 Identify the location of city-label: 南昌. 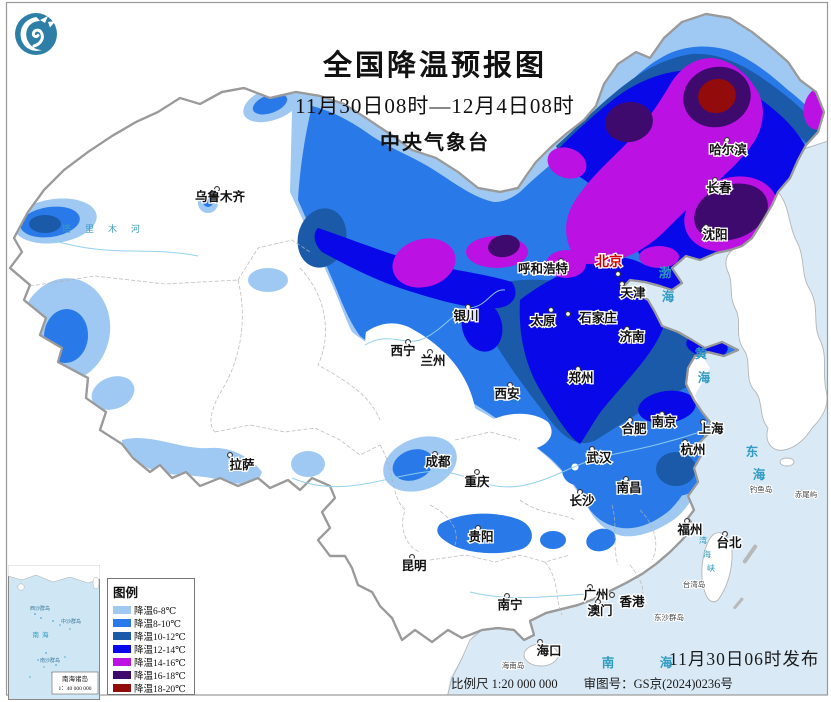
(628, 487).